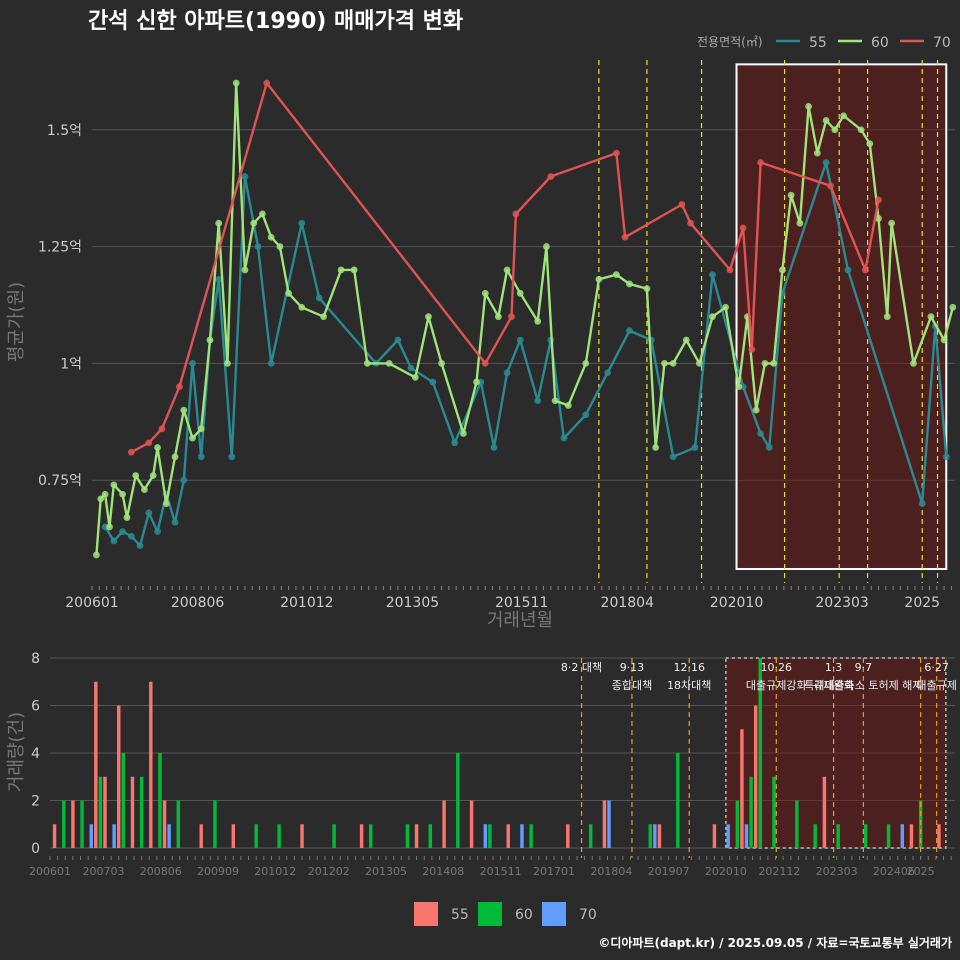 The height and width of the screenshot is (960, 960). What do you see at coordinates (103, 871) in the screenshot?
I see `volume-x-tick: 200703` at bounding box center [103, 871].